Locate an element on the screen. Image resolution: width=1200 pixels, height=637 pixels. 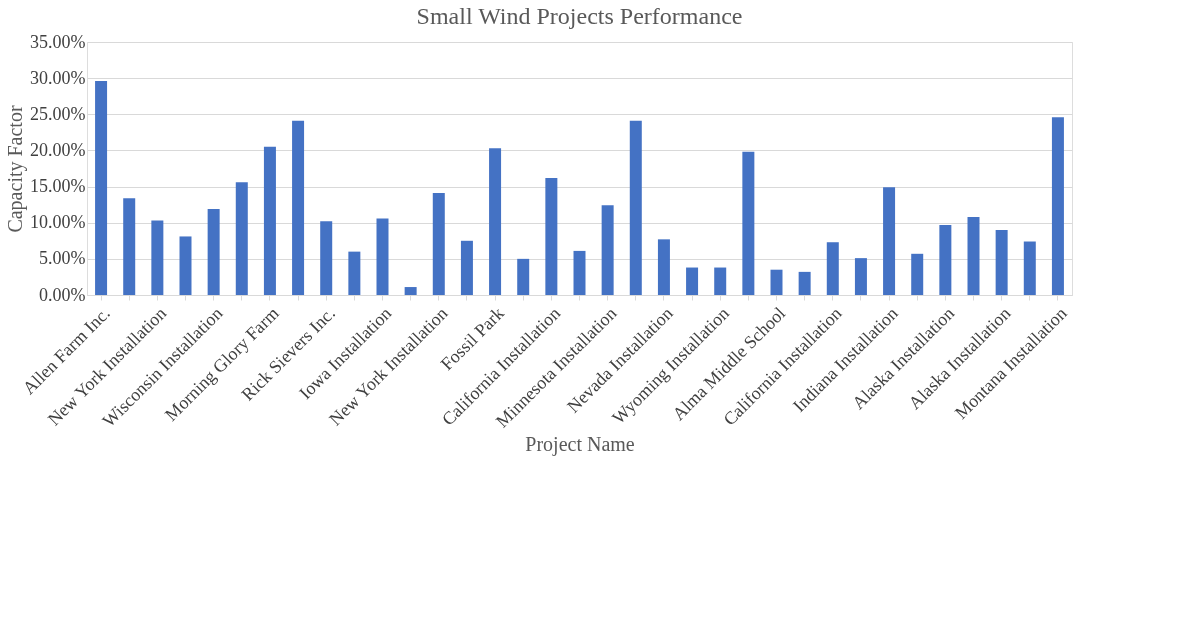
y-tick-label: 20.00% is located at coordinates (58, 149).